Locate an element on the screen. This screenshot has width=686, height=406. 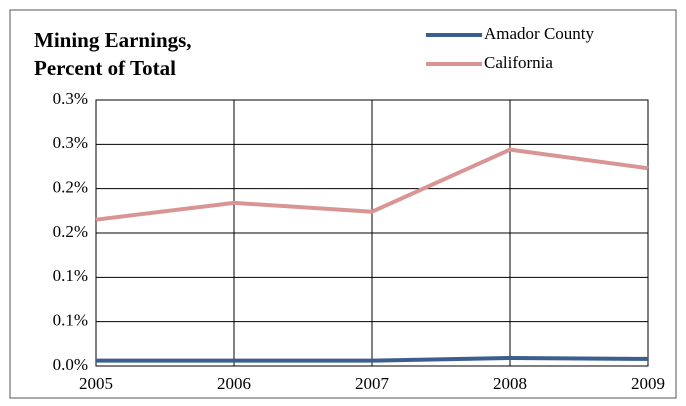
legend-label: California is located at coordinates (518, 62).